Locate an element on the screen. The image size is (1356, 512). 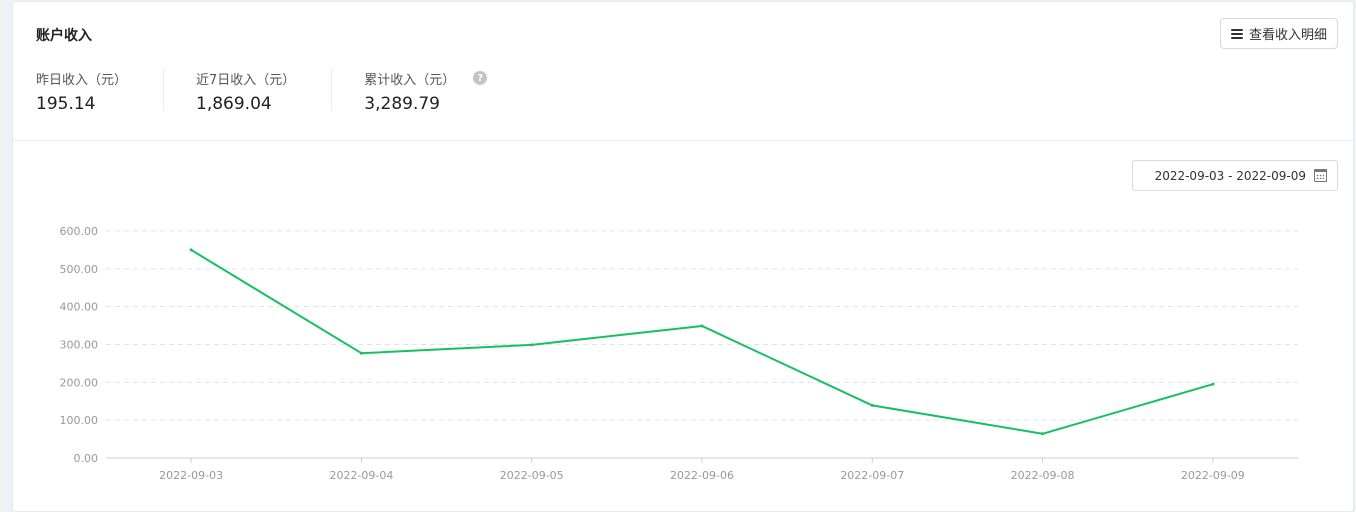
view-income-detail-button: 查看收入明细 is located at coordinates (1279, 33).